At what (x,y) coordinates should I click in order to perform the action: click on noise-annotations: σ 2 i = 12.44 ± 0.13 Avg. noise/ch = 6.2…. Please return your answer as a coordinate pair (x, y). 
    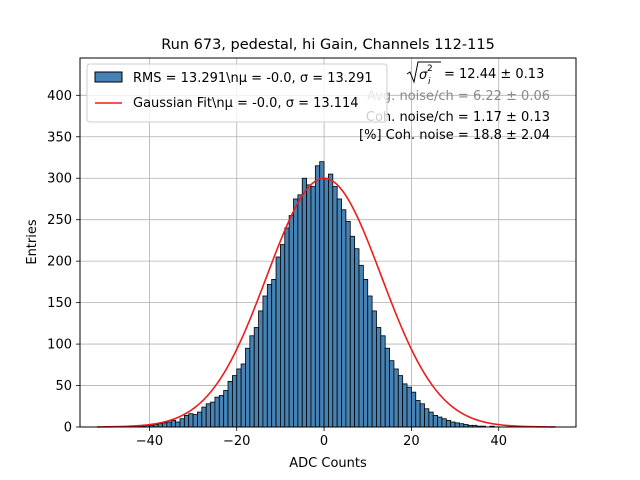
    Looking at the image, I should click on (454, 102).